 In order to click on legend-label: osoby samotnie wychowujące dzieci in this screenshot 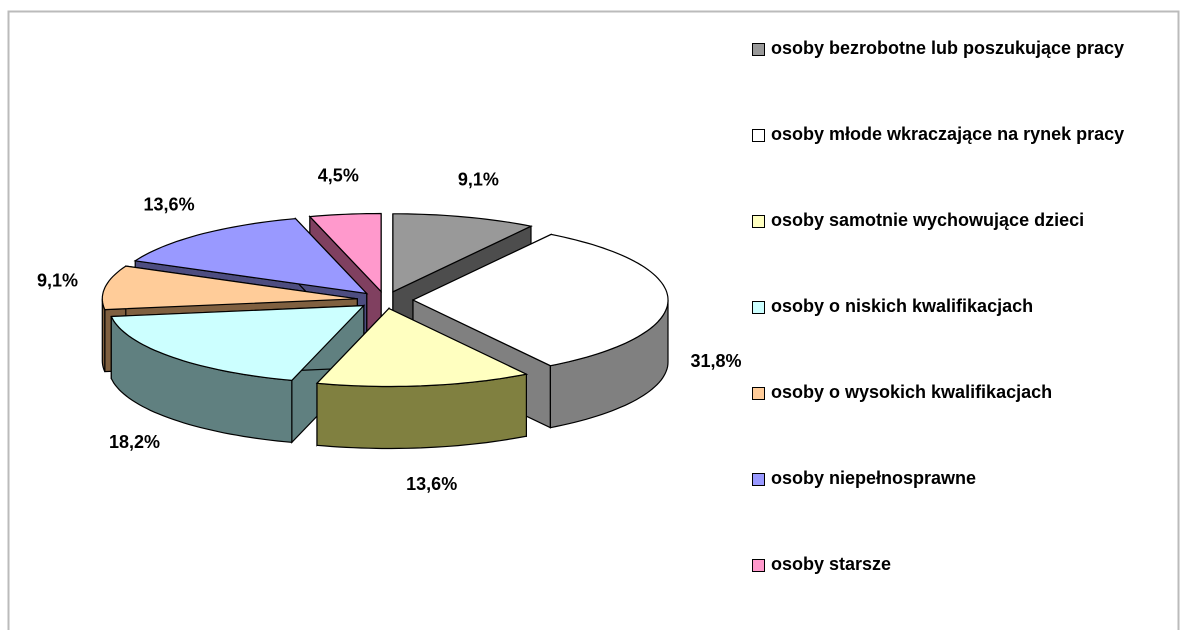, I will do `click(928, 220)`.